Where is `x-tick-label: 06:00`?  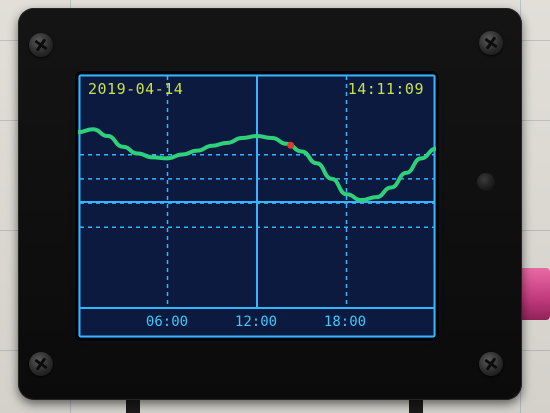 x-tick-label: 06:00 is located at coordinates (167, 322).